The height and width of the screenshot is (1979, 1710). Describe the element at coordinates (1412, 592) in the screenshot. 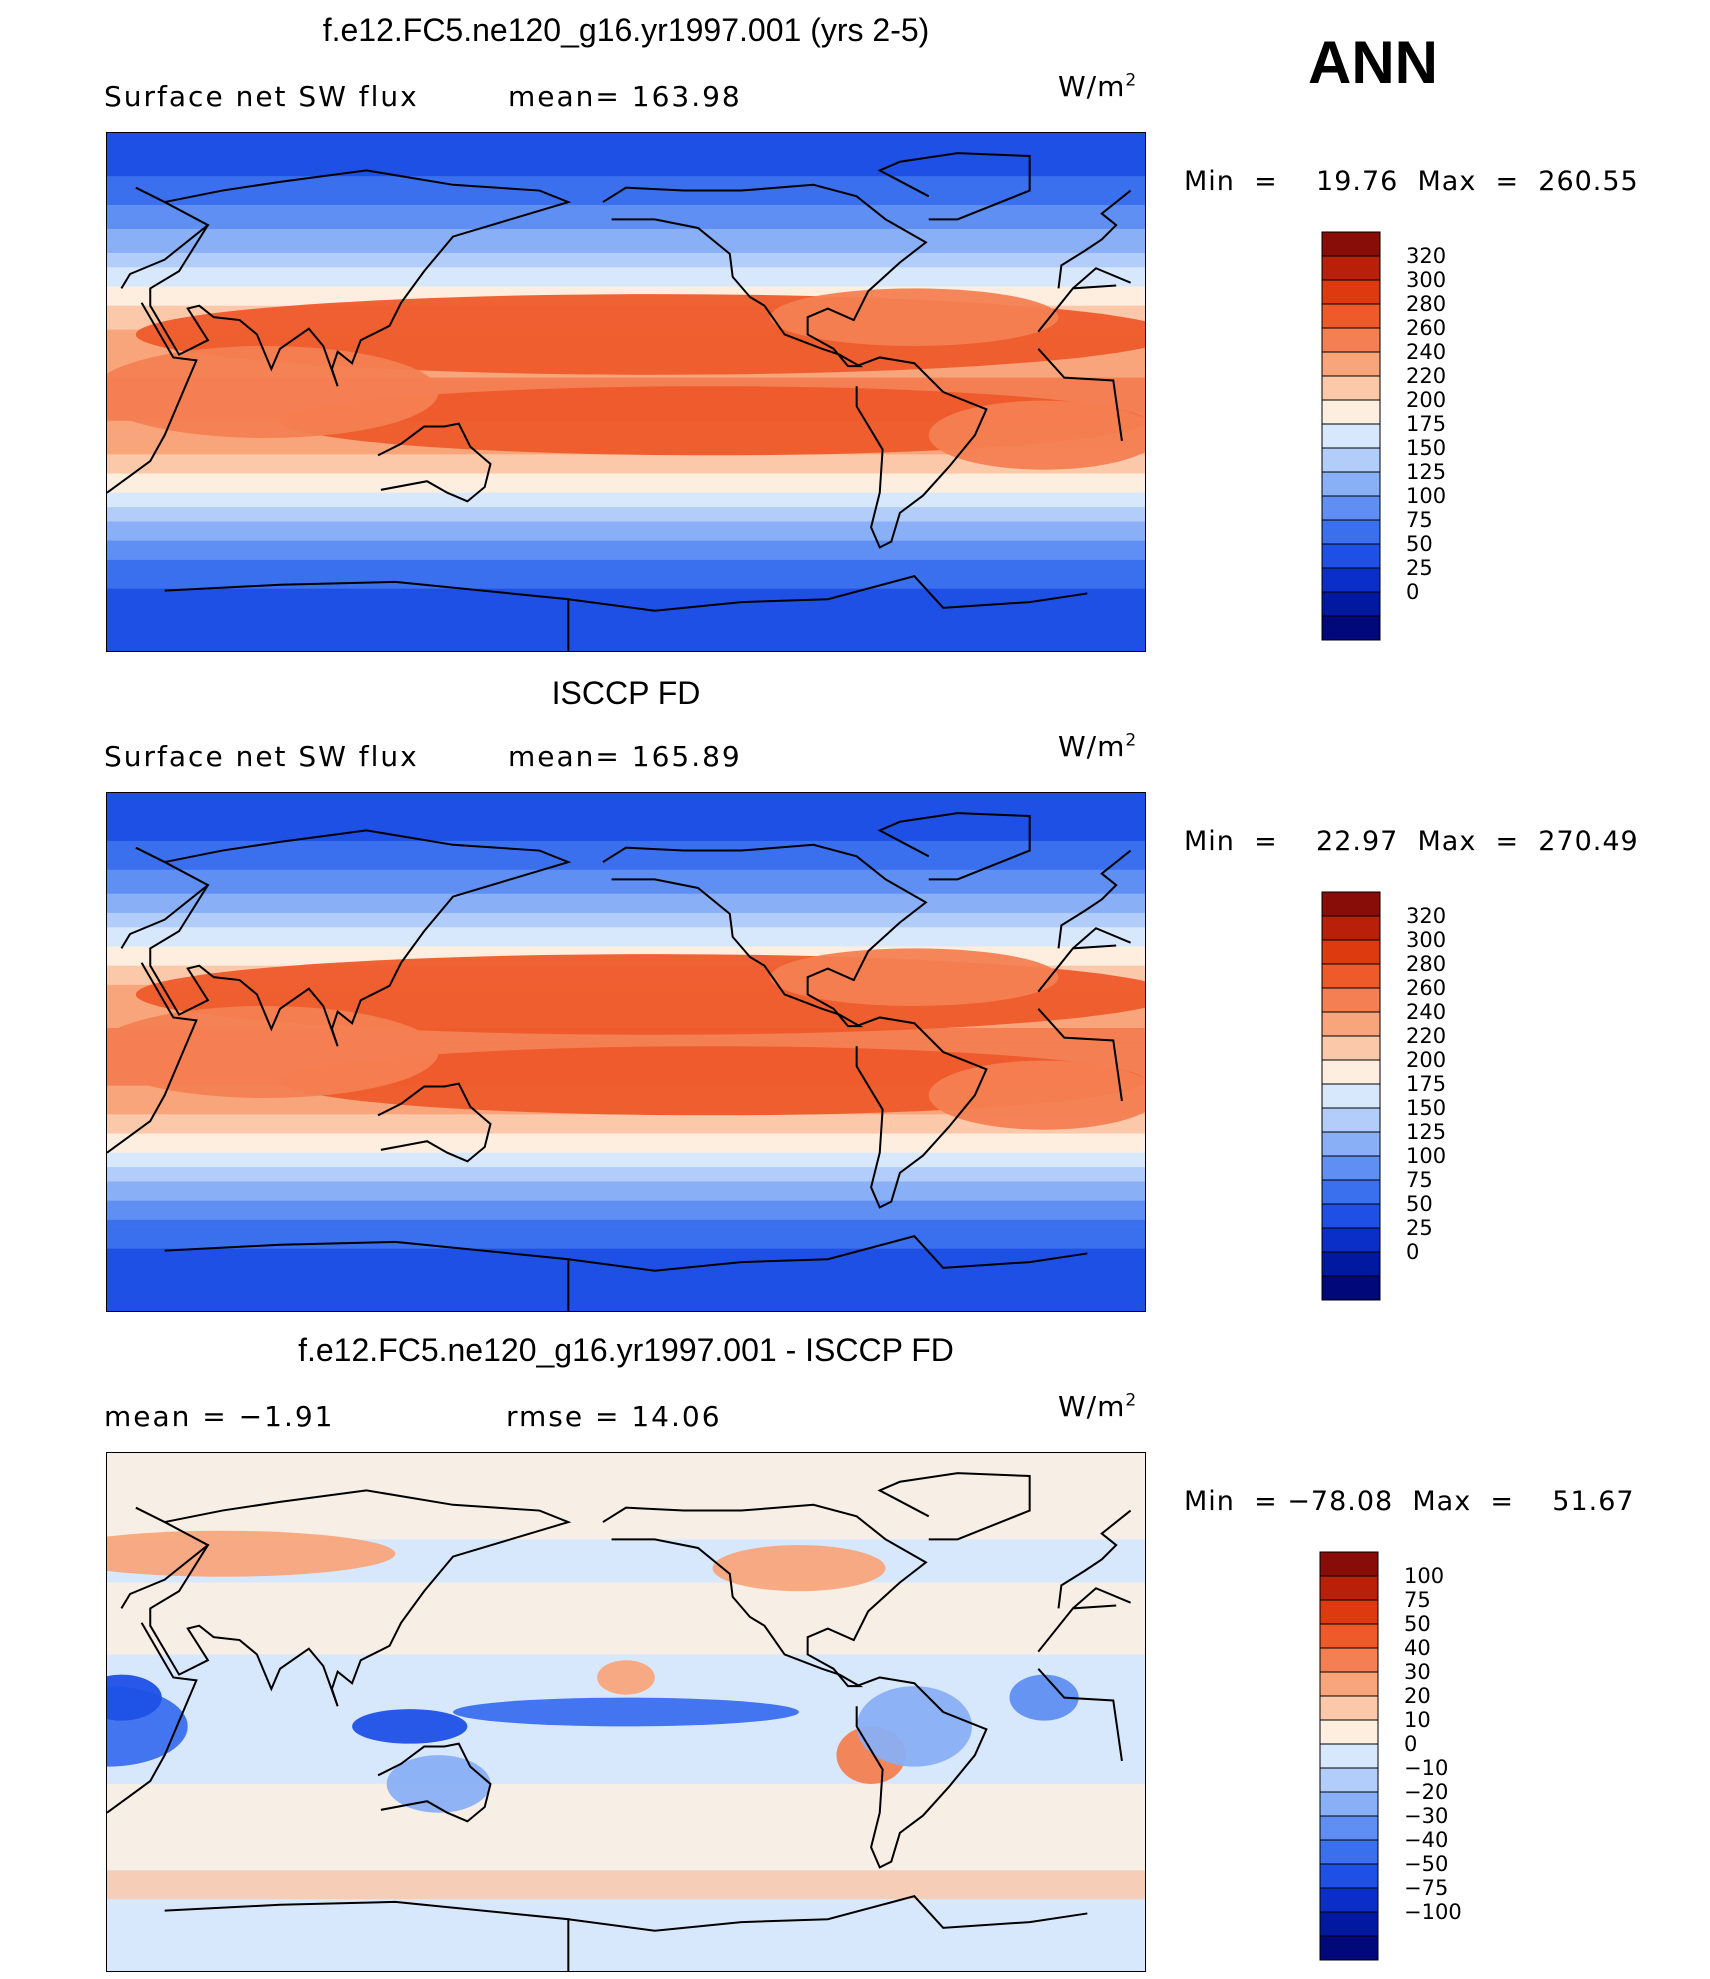

I see `colorbar-level-label: 0` at that location.